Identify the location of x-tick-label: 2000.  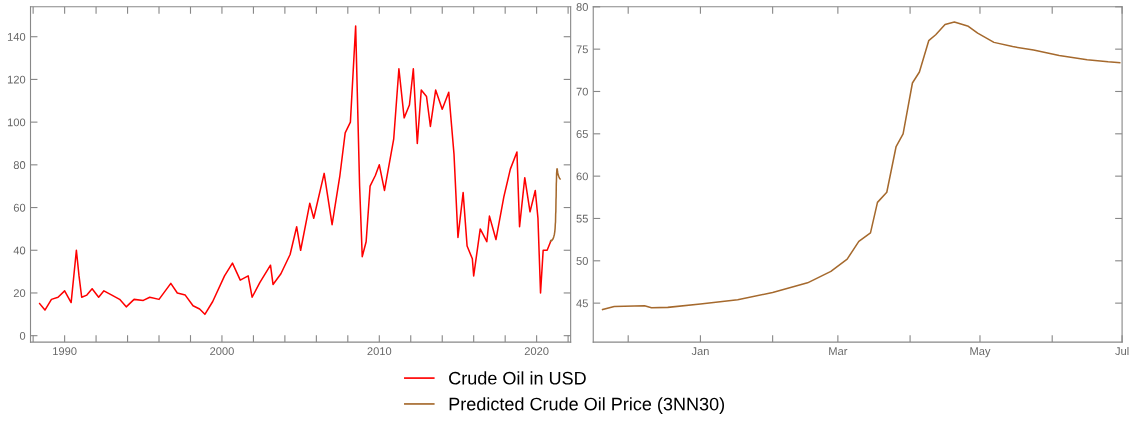
(222, 351).